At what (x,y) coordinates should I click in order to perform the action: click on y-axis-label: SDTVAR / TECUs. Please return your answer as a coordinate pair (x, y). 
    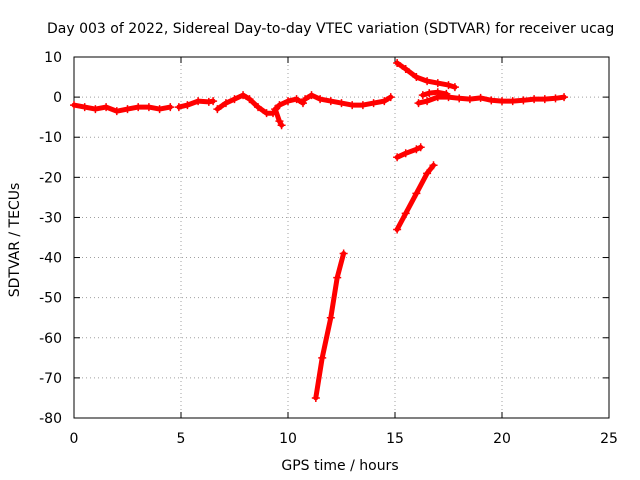
    Looking at the image, I should click on (15, 240).